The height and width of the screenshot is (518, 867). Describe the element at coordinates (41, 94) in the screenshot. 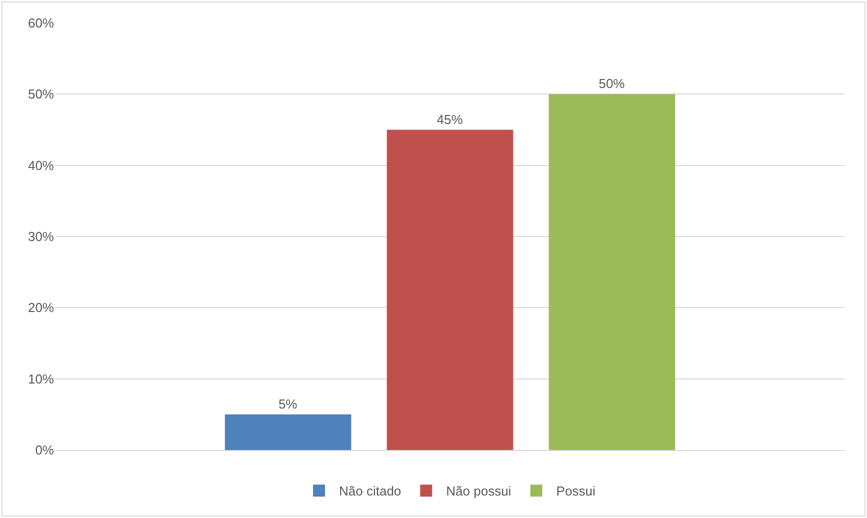

I see `y-tick-label: 50%` at that location.